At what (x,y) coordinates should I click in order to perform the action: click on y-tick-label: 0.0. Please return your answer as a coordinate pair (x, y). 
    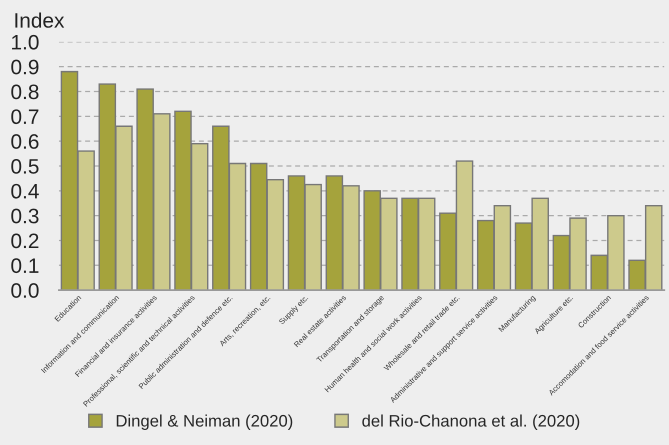
    Looking at the image, I should click on (25, 290).